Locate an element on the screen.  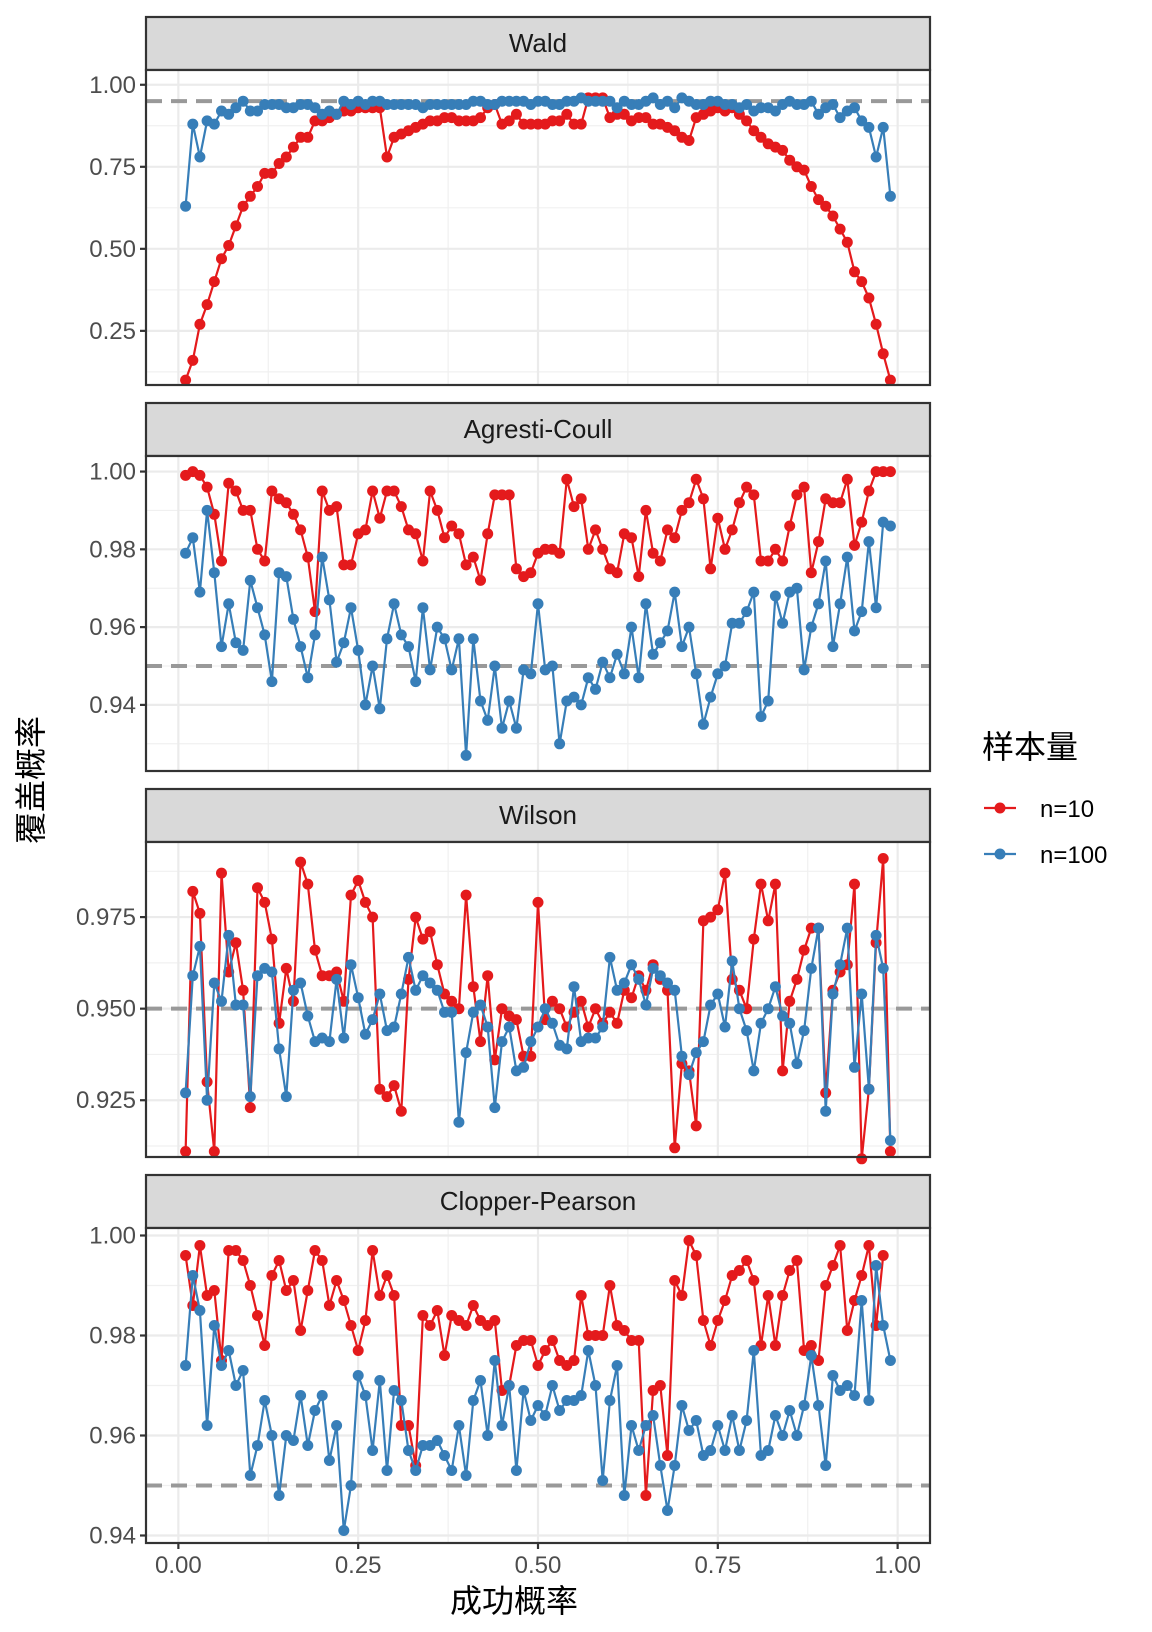
legend: 样本量 n=10 n=100 is located at coordinates (1044, 798).